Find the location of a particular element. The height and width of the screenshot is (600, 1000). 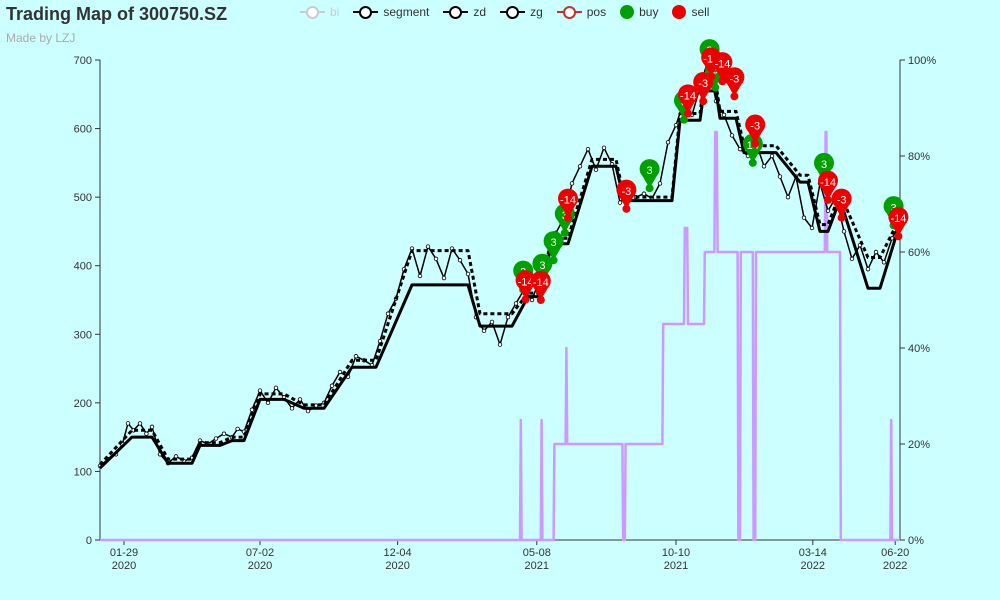

legend-label: buy is located at coordinates (649, 12).